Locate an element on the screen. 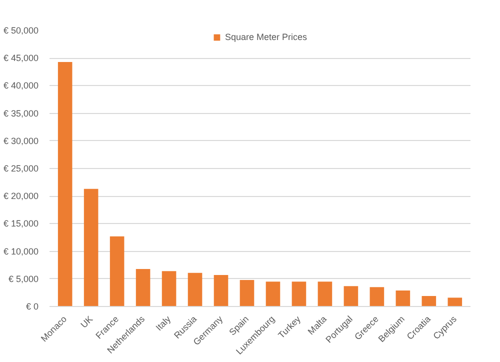  y-tick-label: € 40,000 is located at coordinates (21, 85).